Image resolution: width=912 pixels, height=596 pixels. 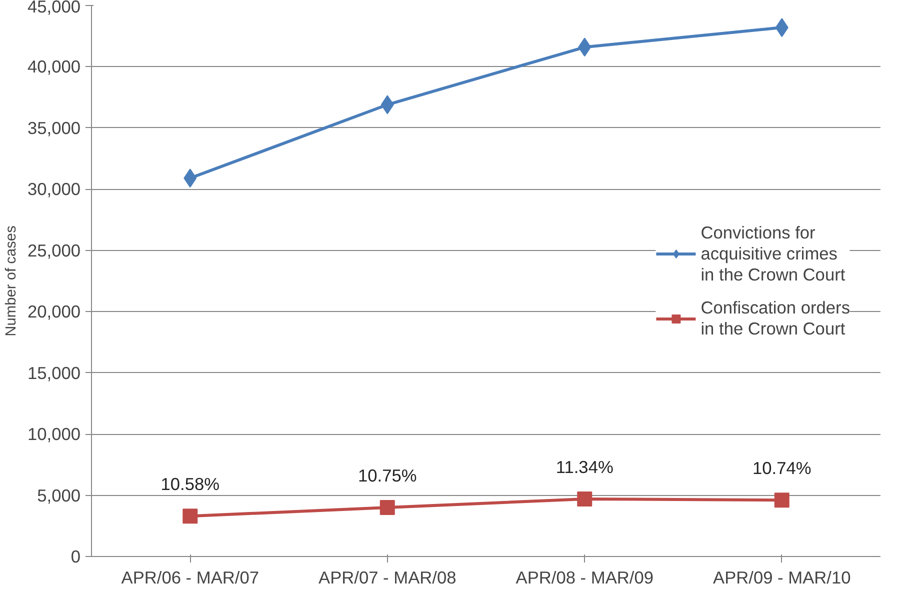 What do you see at coordinates (54, 250) in the screenshot?
I see `y-tick-label: 25,000` at bounding box center [54, 250].